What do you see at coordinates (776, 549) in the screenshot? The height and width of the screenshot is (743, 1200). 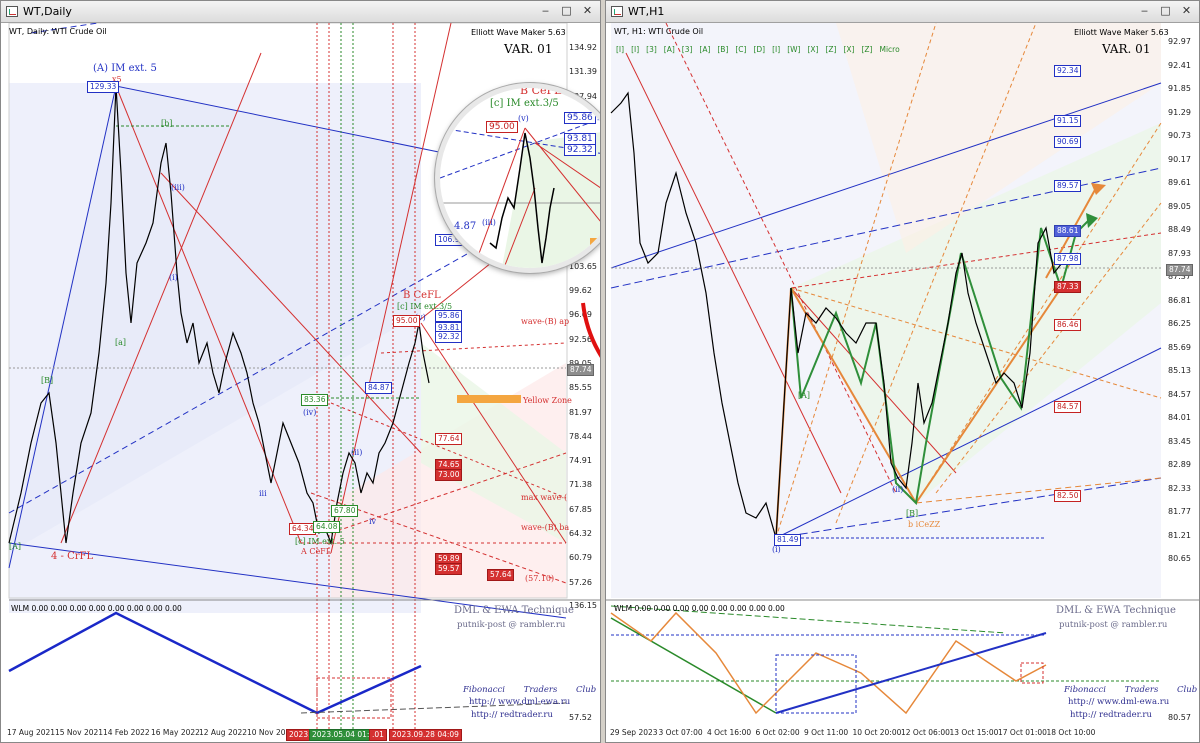 I see `wave-label-i-low: (i)` at bounding box center [776, 549].